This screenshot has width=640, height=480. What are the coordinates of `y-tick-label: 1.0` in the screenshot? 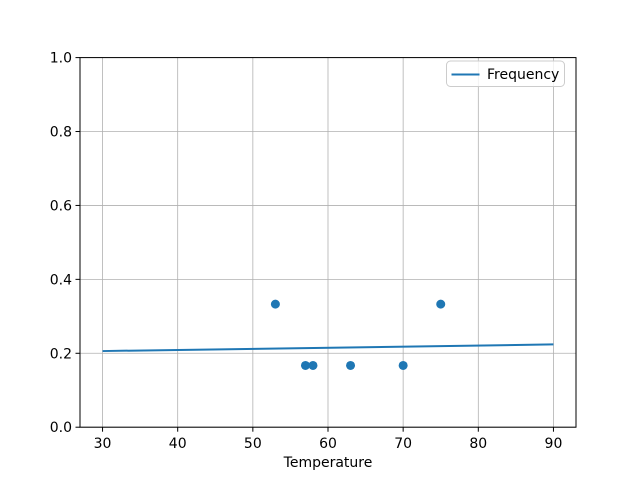 It's located at (61, 59).